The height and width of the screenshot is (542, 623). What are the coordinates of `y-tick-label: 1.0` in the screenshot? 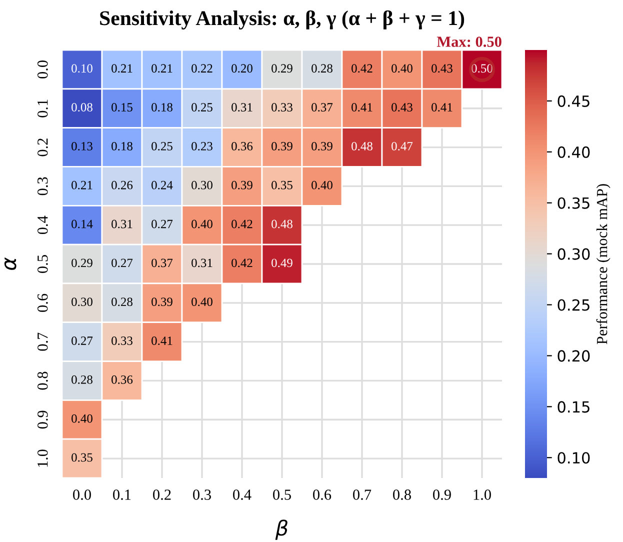 It's located at (42, 458).